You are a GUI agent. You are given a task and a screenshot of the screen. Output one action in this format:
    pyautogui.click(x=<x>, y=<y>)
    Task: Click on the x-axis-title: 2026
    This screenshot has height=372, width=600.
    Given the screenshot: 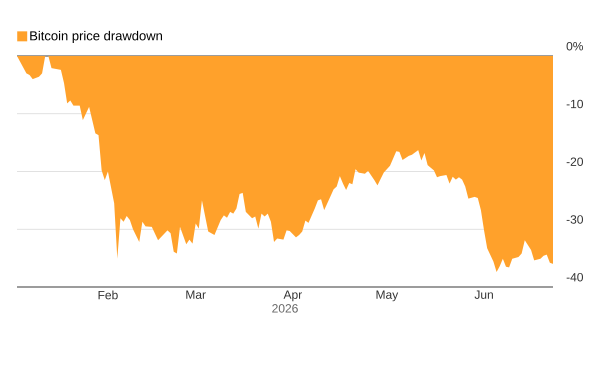 What is the action you would take?
    pyautogui.click(x=285, y=308)
    